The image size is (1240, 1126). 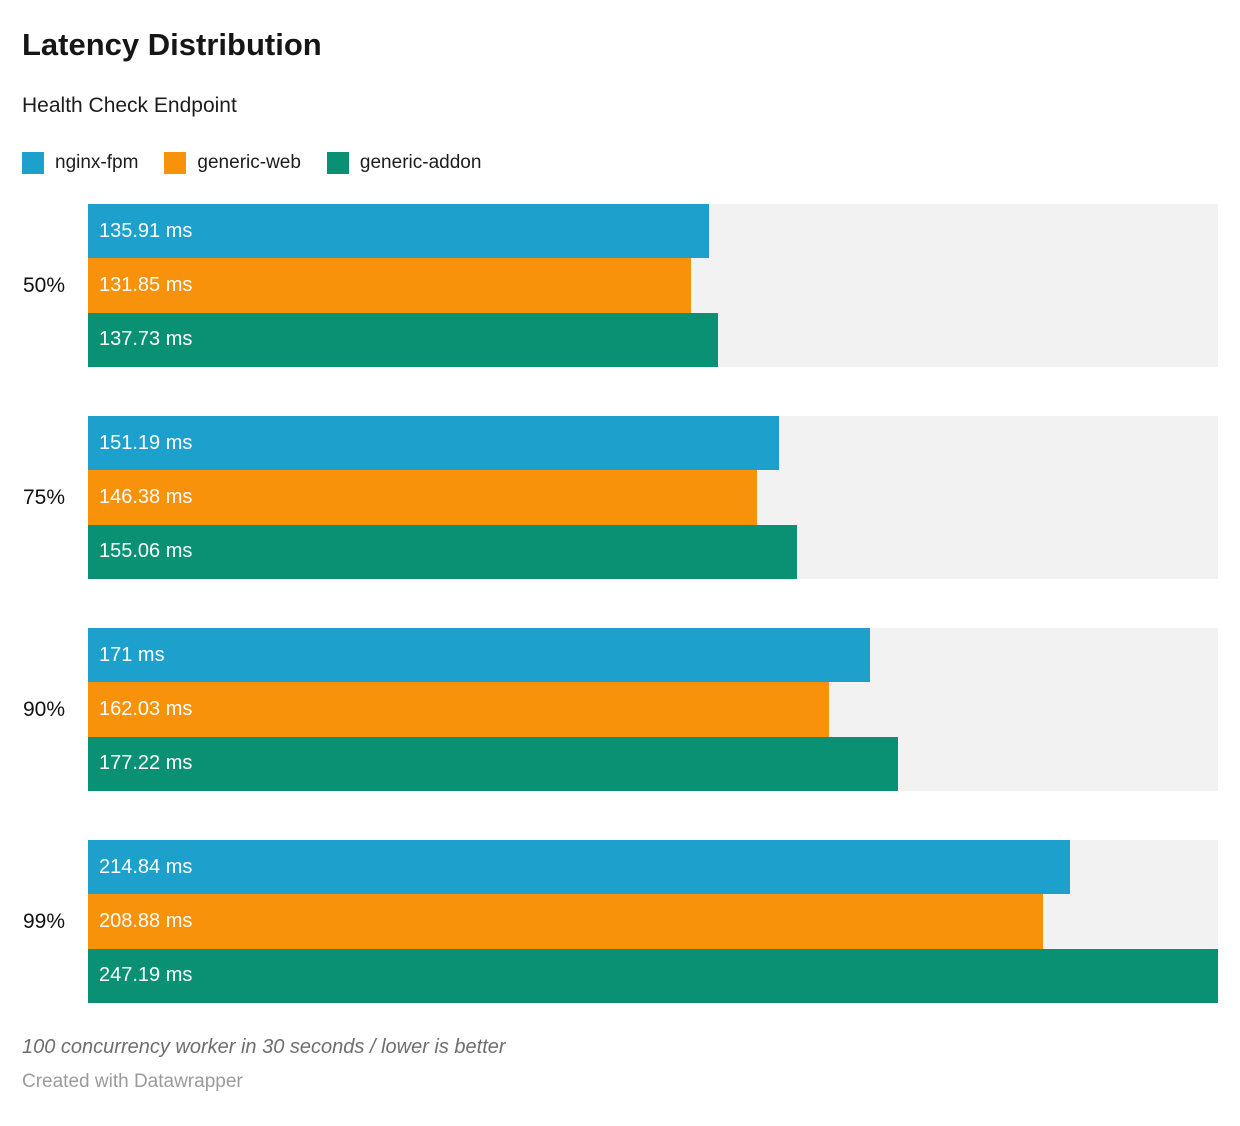 I want to click on bar-value-label: 135.91 ms, so click(x=146, y=230).